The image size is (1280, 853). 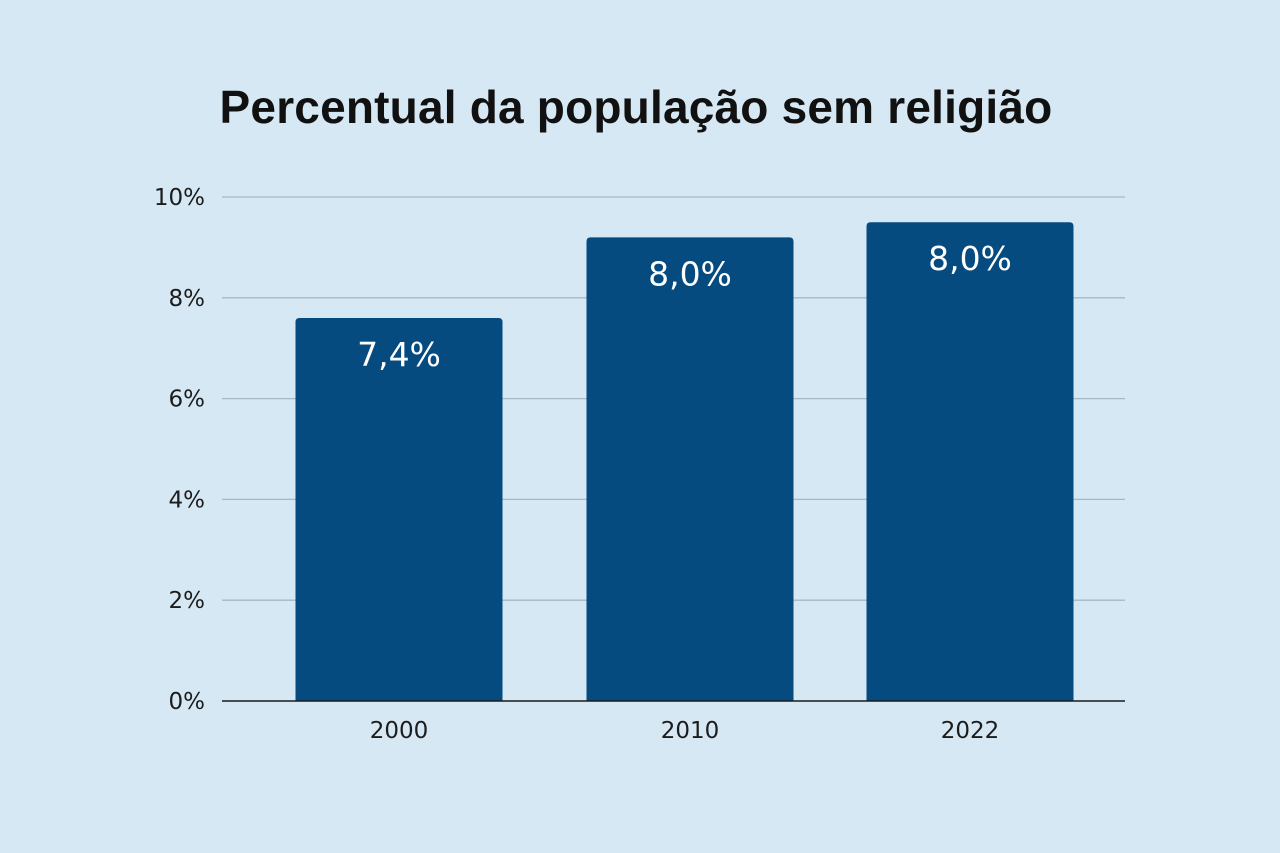 I want to click on chart-title: Percentual da população sem religião, so click(x=636, y=107).